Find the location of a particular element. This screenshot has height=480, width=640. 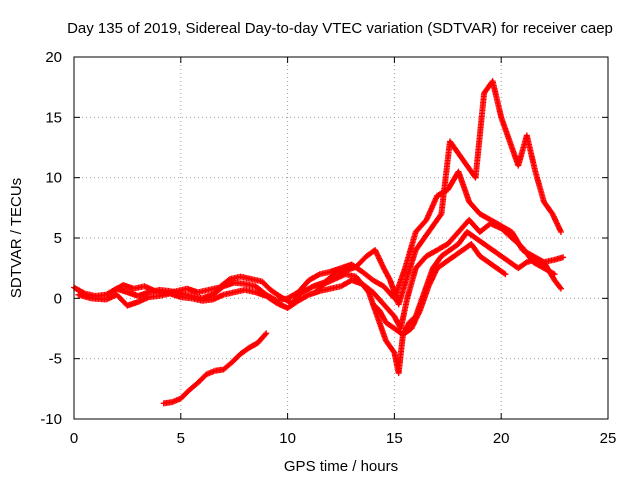

x-tick-label: 15 is located at coordinates (394, 438).